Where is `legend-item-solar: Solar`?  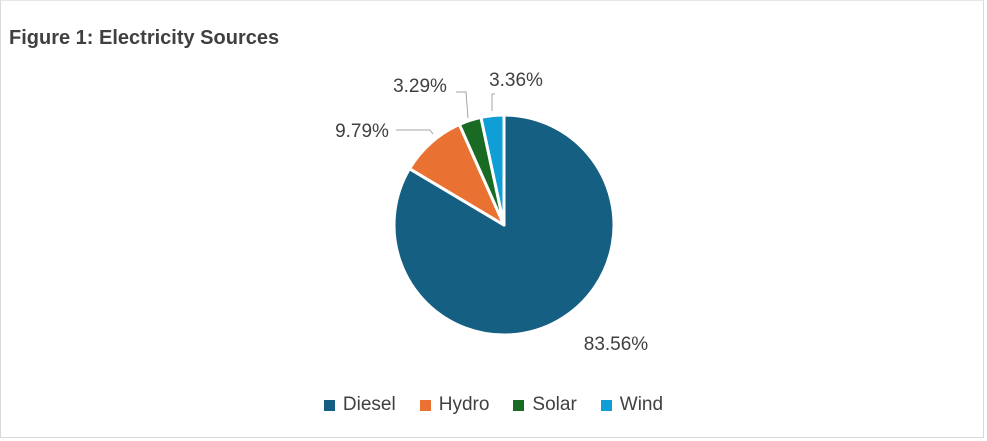
legend-item-solar: Solar is located at coordinates (545, 405).